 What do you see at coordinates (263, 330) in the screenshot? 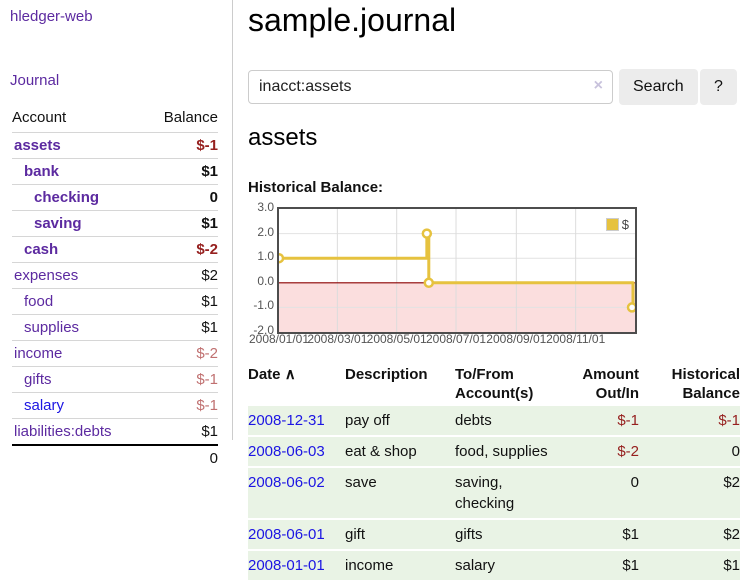
I see `y-axis-tick-label: -2.0` at bounding box center [263, 330].